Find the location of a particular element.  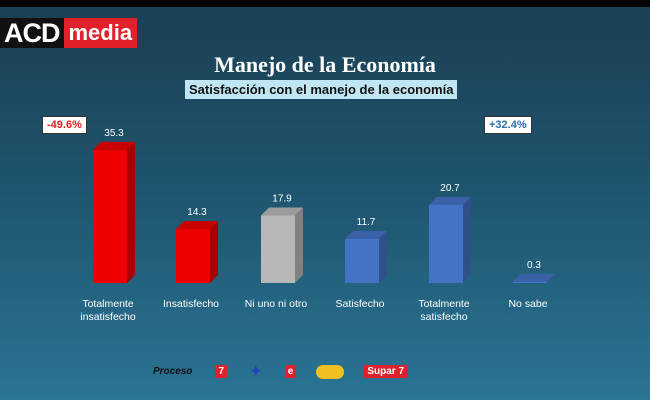

sponsor-proceso: Proceso is located at coordinates (173, 371).